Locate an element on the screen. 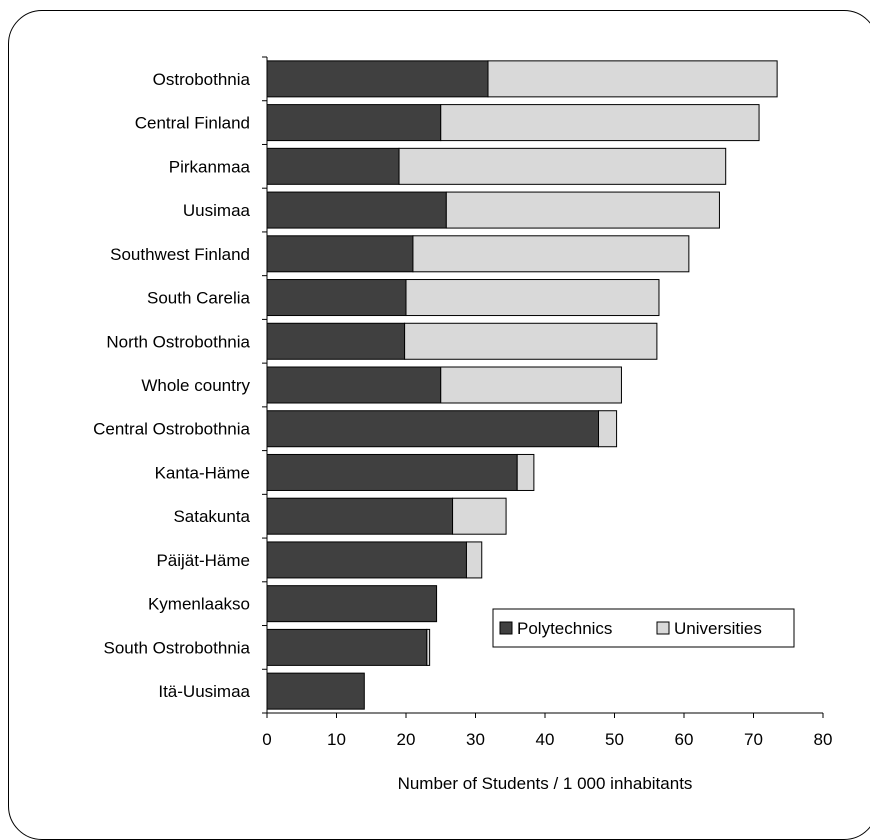  category-label: Central Finland is located at coordinates (192, 123).